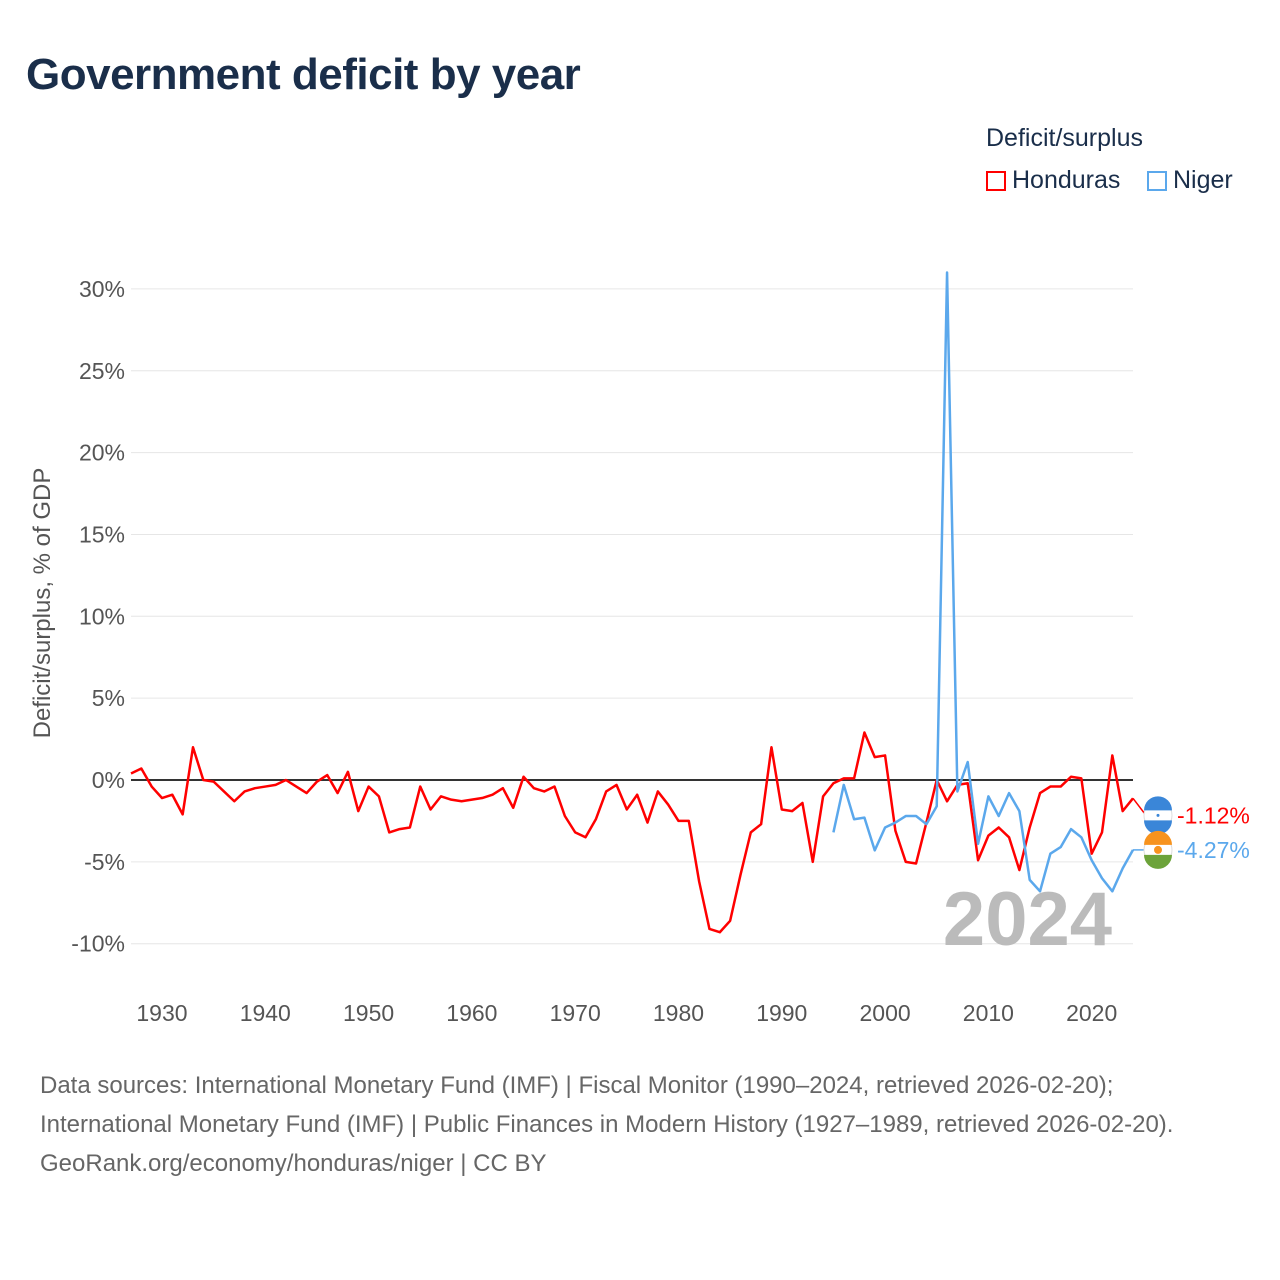 Image resolution: width=1280 pixels, height=1280 pixels. What do you see at coordinates (1157, 180) in the screenshot?
I see `legend-swatch-niger` at bounding box center [1157, 180].